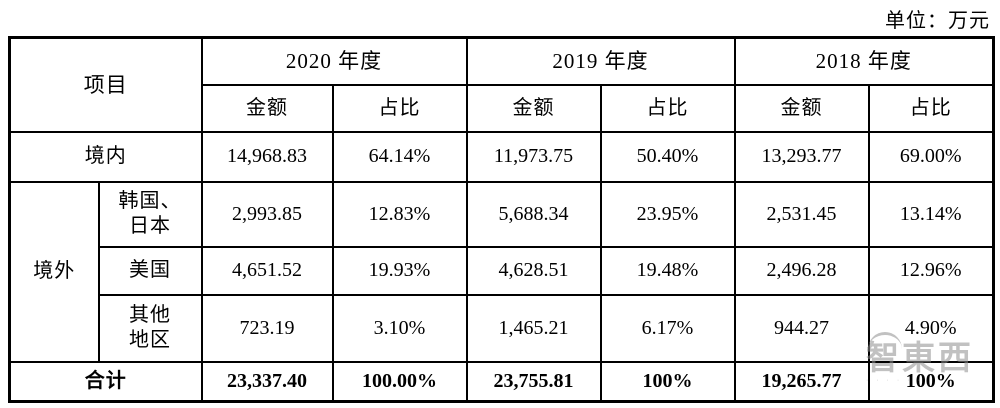  Describe the element at coordinates (150, 226) in the screenshot. I see `korea-japan-label-line2: 日本` at that location.